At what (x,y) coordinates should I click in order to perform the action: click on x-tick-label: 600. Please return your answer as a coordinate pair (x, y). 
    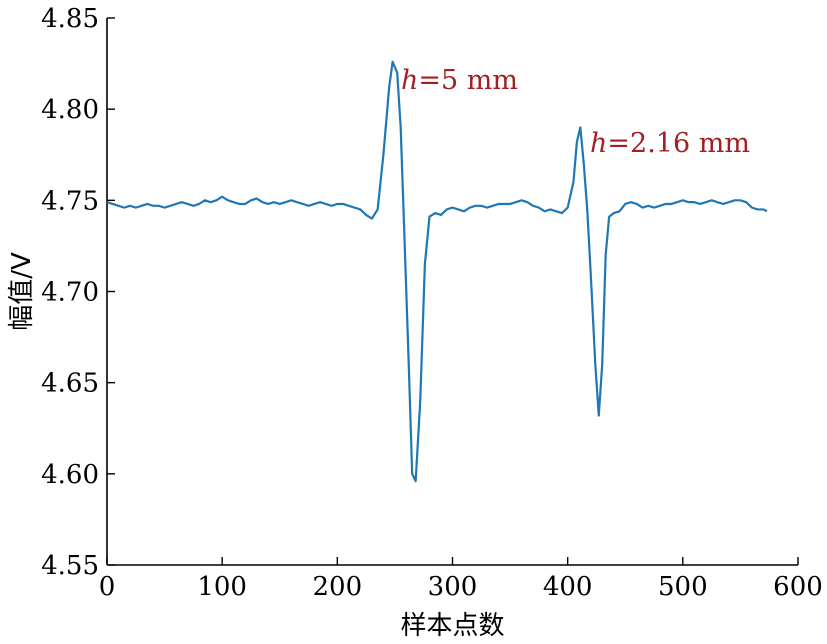
    Looking at the image, I should click on (798, 587).